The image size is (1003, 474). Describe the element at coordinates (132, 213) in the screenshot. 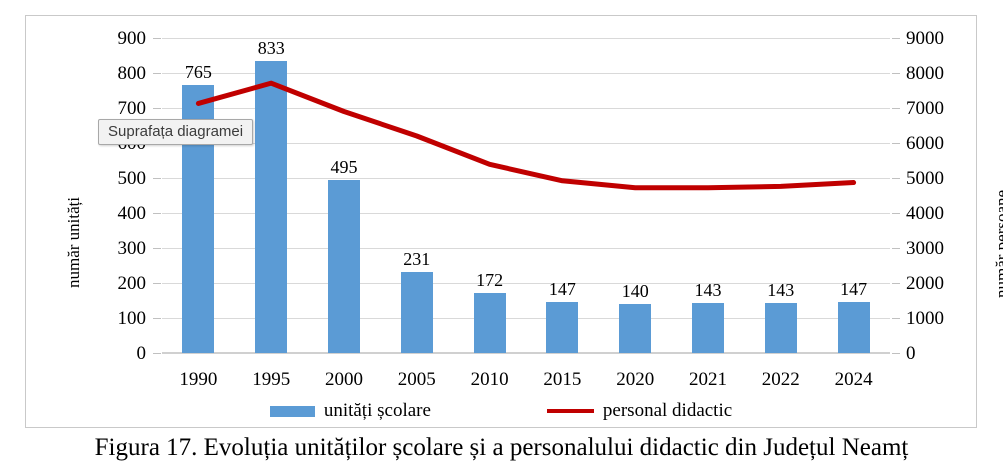

I see `left-axis-tick-label: 400` at that location.